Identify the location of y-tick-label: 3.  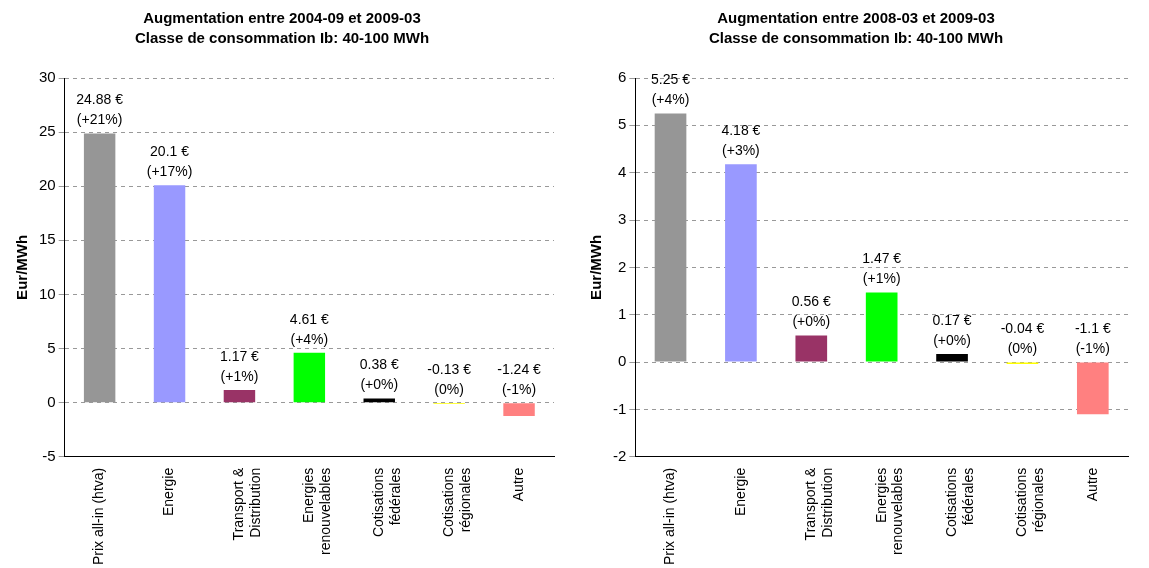
(622, 219).